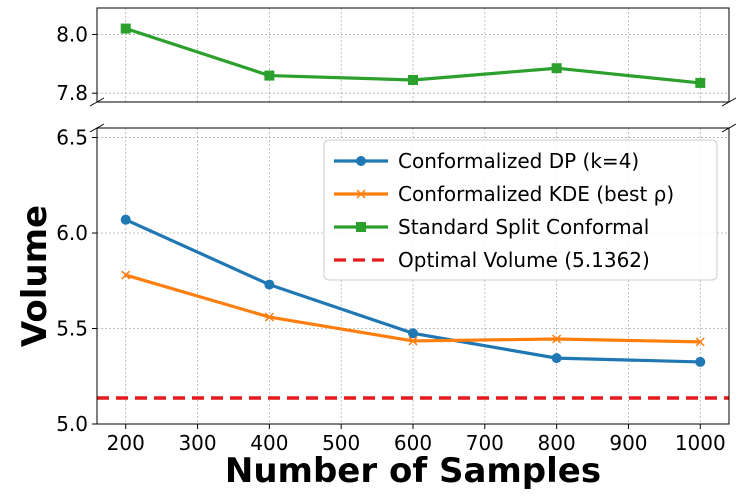 Image resolution: width=747 pixels, height=498 pixels. I want to click on axis-break-mark-right-top, so click(729, 102).